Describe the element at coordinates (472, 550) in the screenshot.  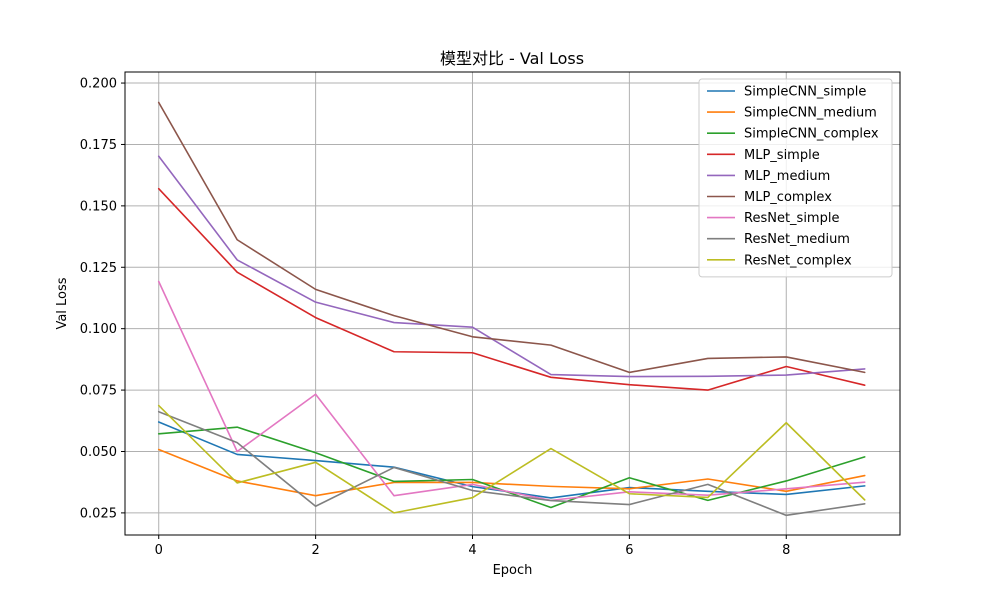
I see `x-tick-label: 4` at that location.